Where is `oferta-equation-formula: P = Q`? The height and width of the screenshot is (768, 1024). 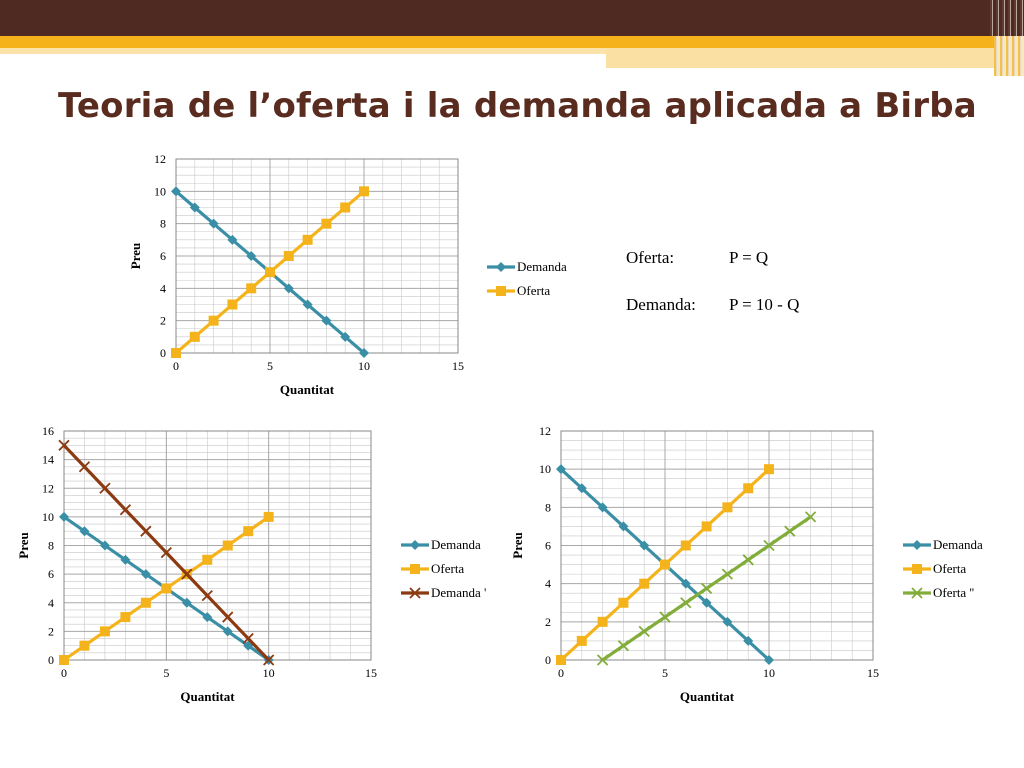
oferta-equation-formula: P = Q is located at coordinates (749, 257).